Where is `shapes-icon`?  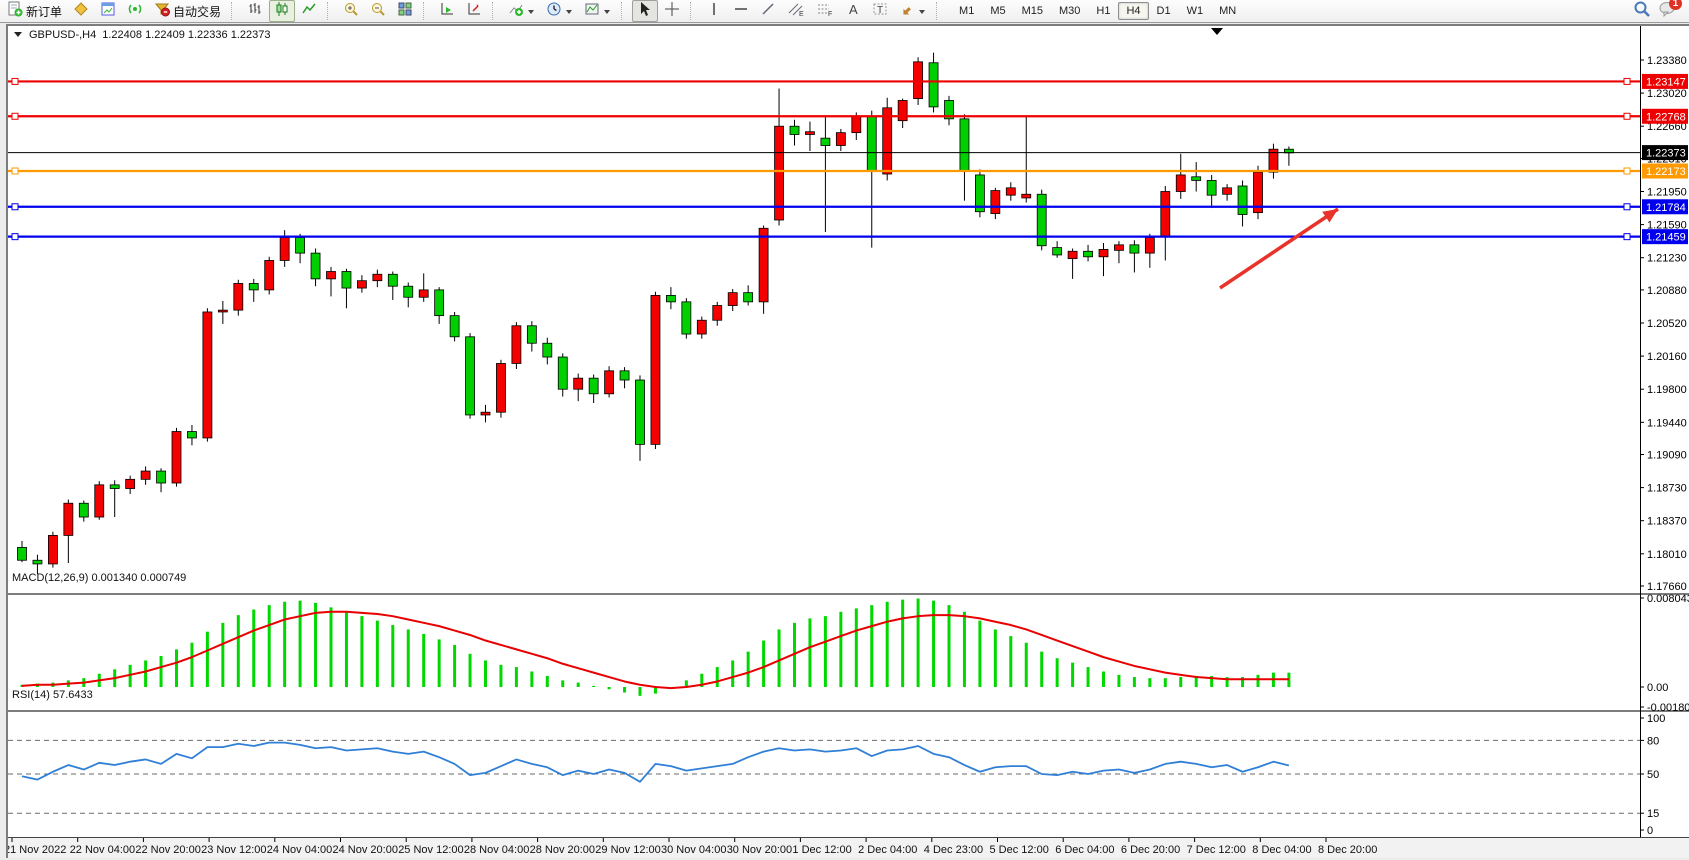
shapes-icon is located at coordinates (907, 11).